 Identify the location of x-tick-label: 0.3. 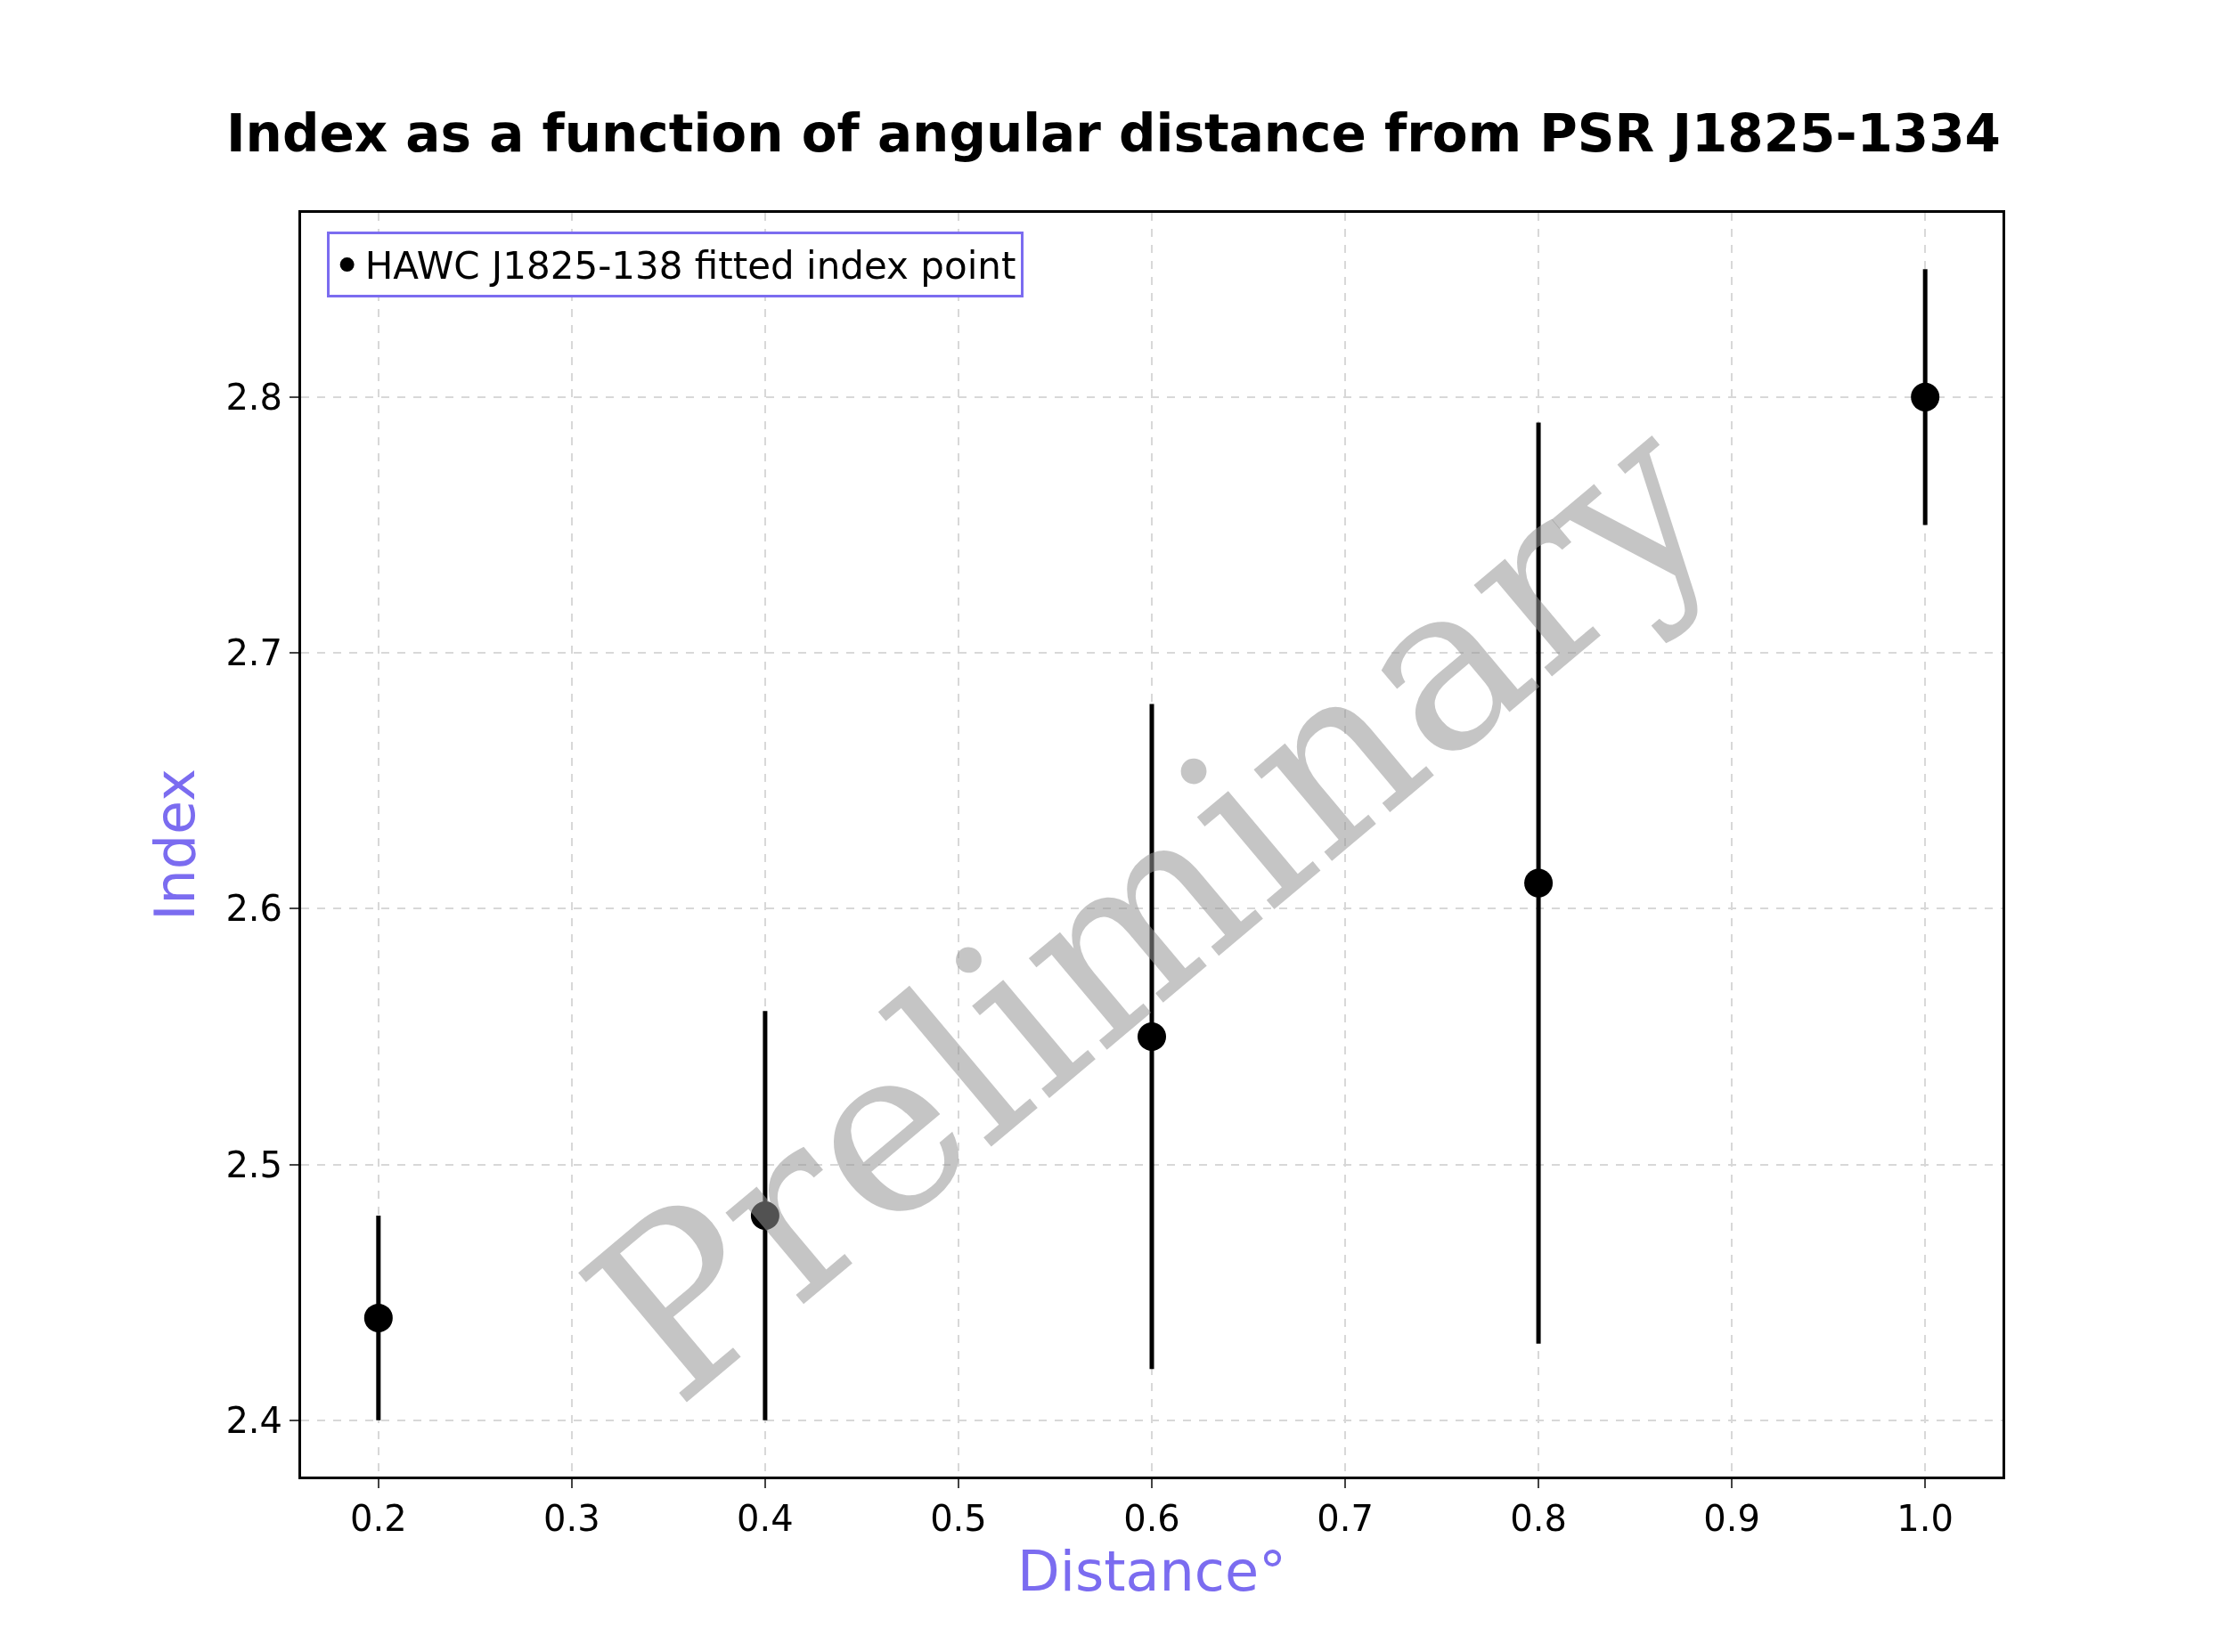
(571, 1518).